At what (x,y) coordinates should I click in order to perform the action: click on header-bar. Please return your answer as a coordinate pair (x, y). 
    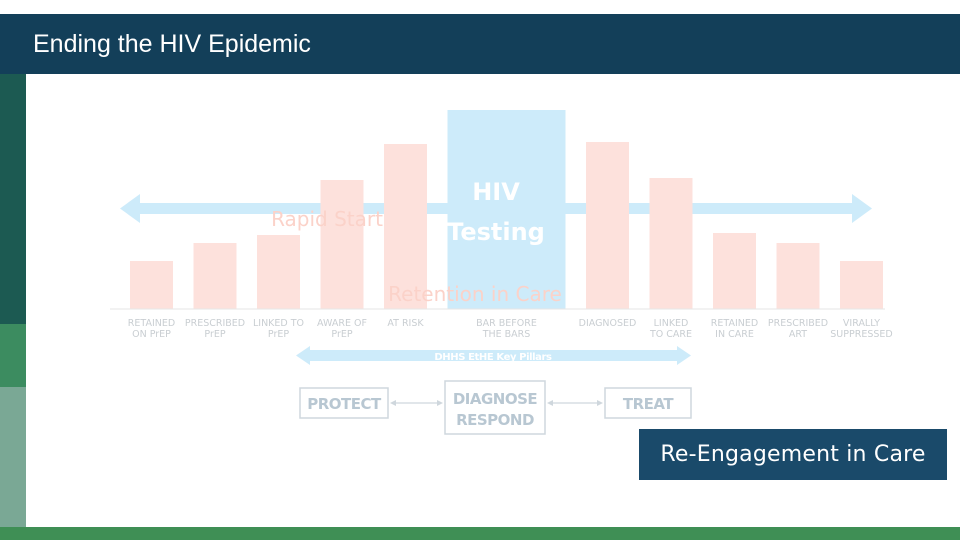
    Looking at the image, I should click on (480, 44).